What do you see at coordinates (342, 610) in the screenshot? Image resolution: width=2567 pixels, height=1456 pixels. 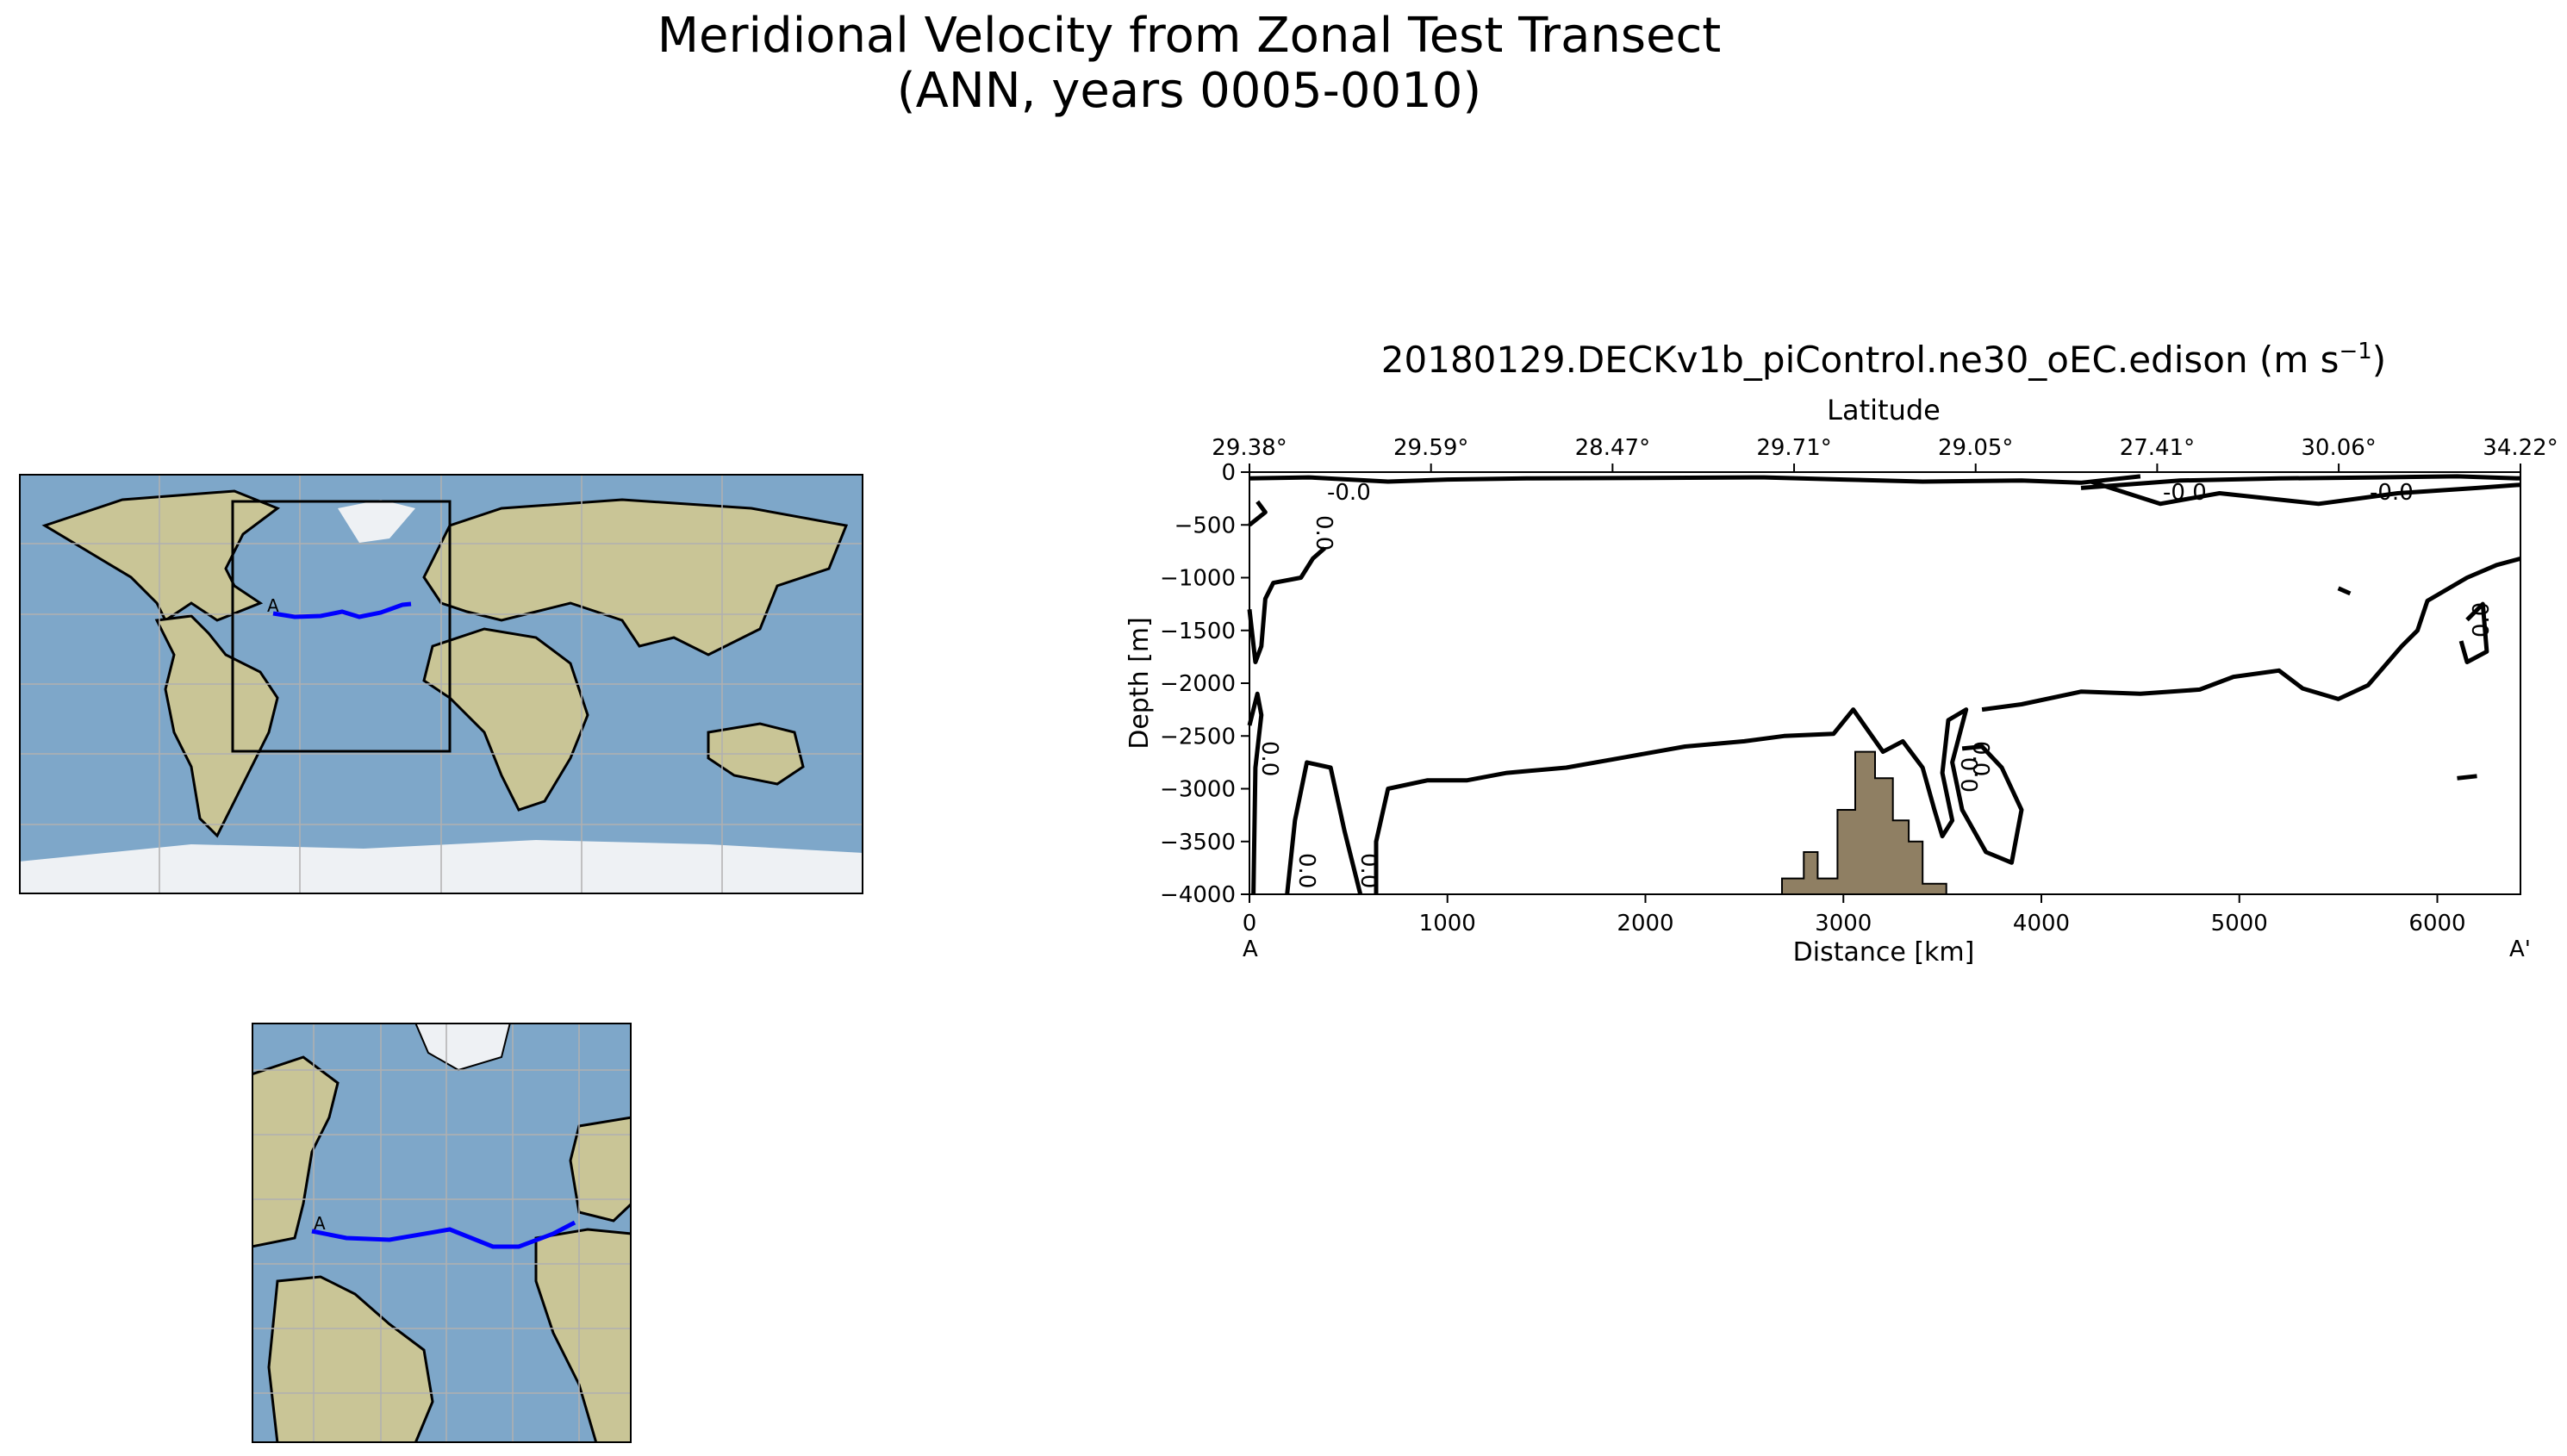 I see `transect-line` at bounding box center [342, 610].